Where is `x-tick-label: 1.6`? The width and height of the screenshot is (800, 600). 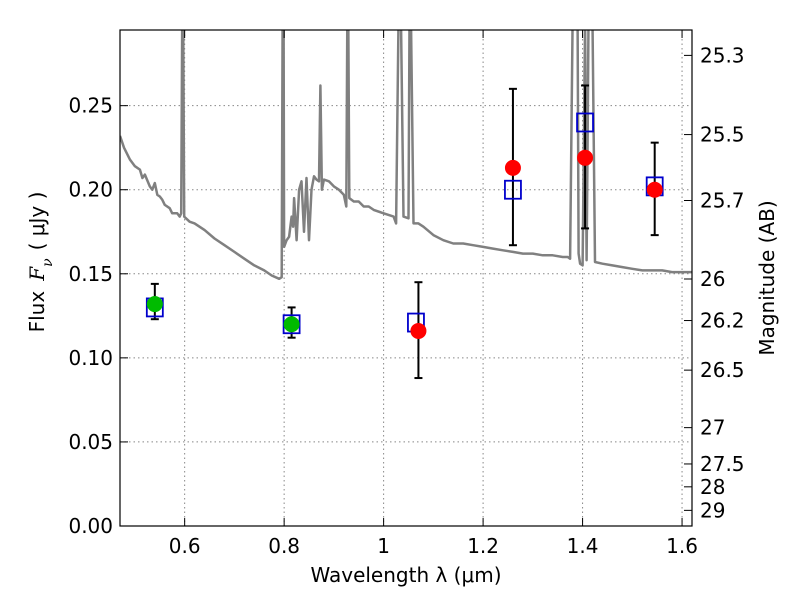 x-tick-label: 1.6 is located at coordinates (682, 546).